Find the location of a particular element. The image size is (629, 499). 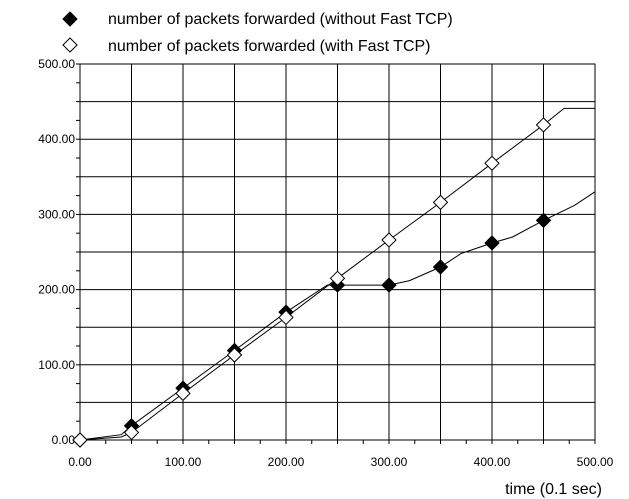

x-tick-label: 300.00 is located at coordinates (389, 462).